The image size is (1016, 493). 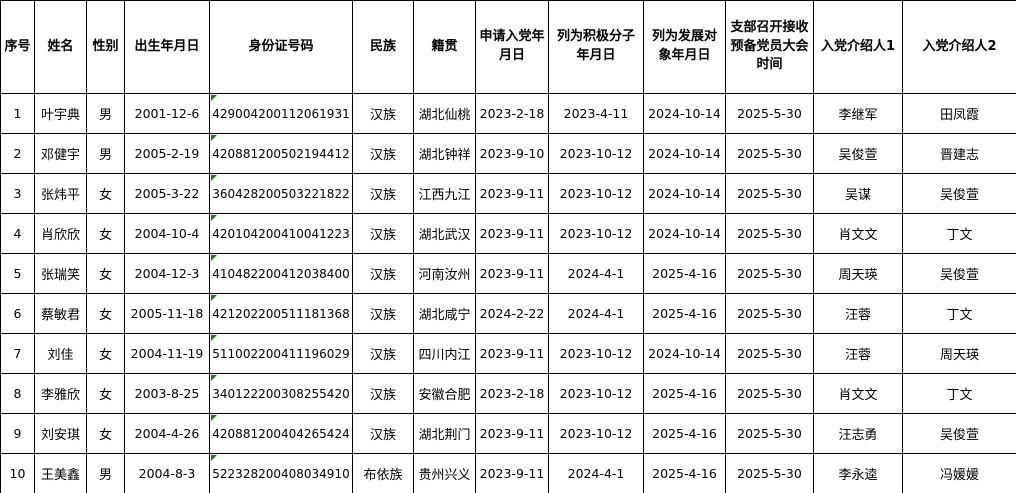 What do you see at coordinates (17, 393) in the screenshot?
I see `cell-index: 8` at bounding box center [17, 393].